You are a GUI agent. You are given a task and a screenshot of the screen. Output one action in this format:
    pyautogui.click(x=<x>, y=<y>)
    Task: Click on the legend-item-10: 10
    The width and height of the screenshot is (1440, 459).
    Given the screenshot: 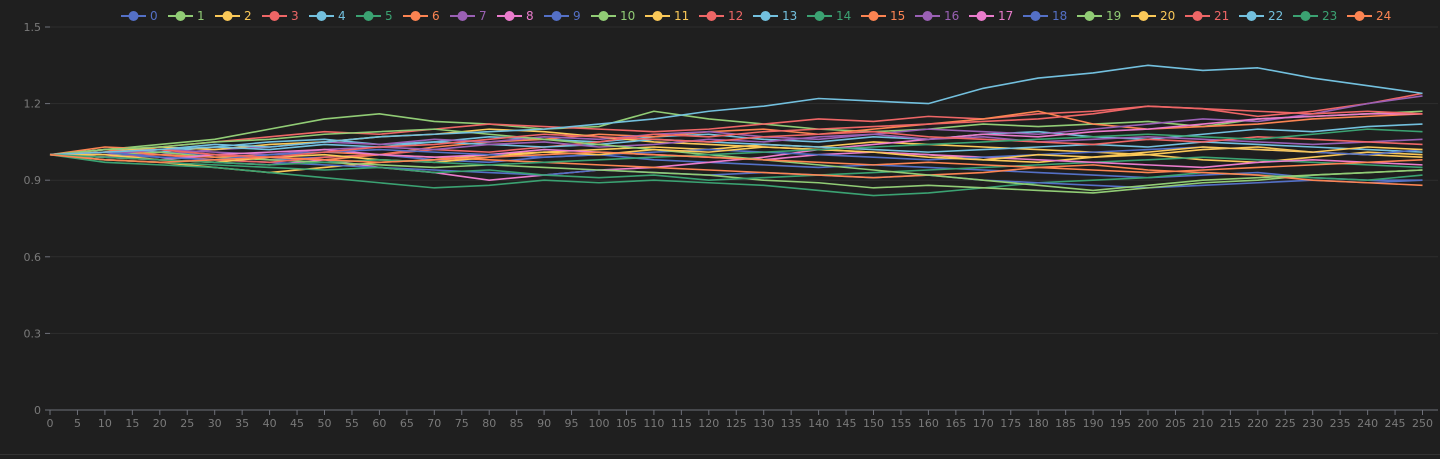 What is the action you would take?
    pyautogui.click(x=613, y=16)
    